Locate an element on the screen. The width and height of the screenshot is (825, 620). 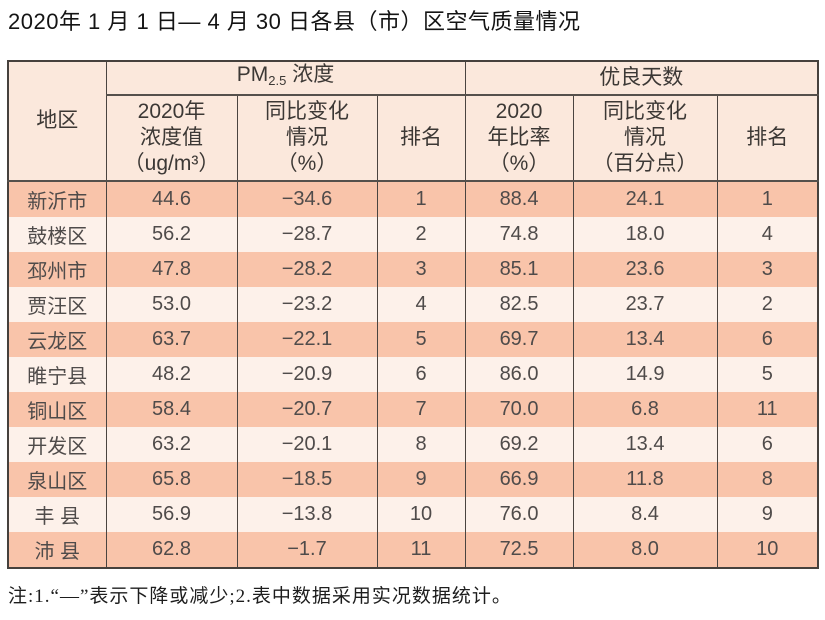
cell-gd-rank: 9 is located at coordinates (767, 514).